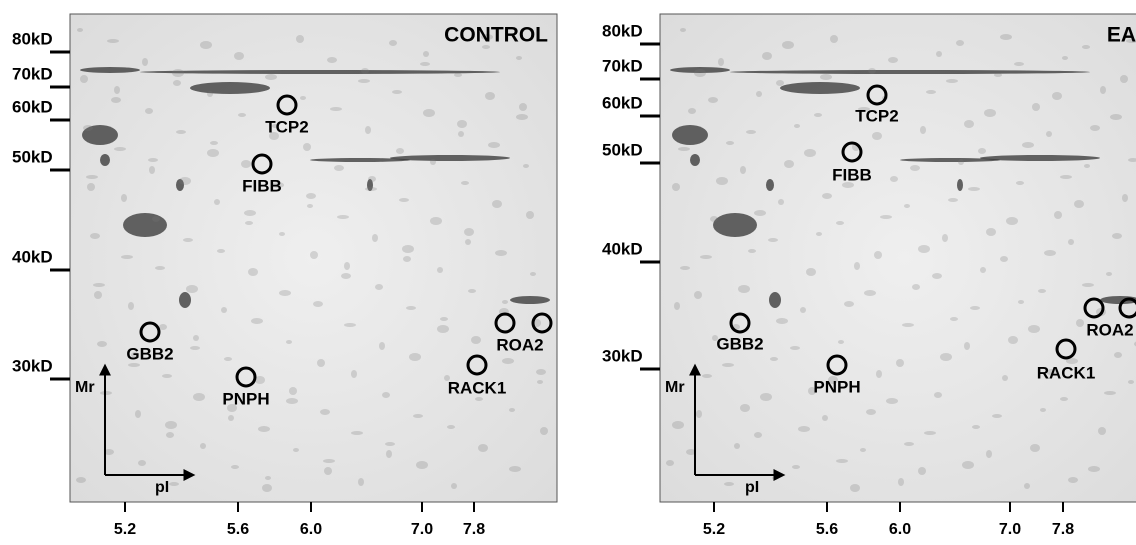 The height and width of the screenshot is (545, 1136). What do you see at coordinates (32, 365) in the screenshot?
I see `mw-label: 30kD` at bounding box center [32, 365].